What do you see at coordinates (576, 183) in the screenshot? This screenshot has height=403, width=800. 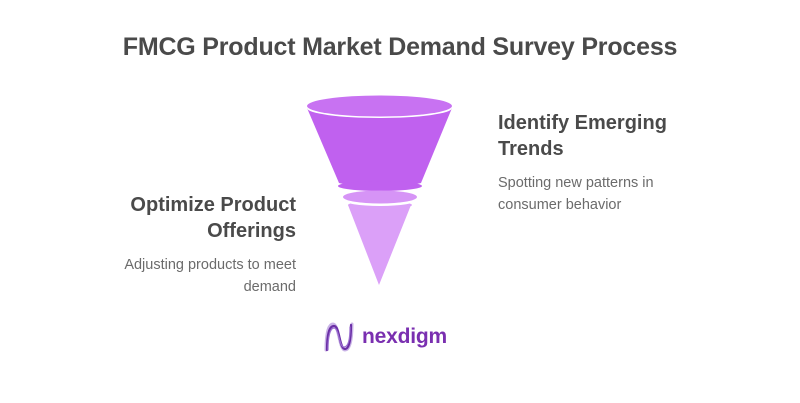 I see `stage-top-description-line-1: Spotting new patterns in` at bounding box center [576, 183].